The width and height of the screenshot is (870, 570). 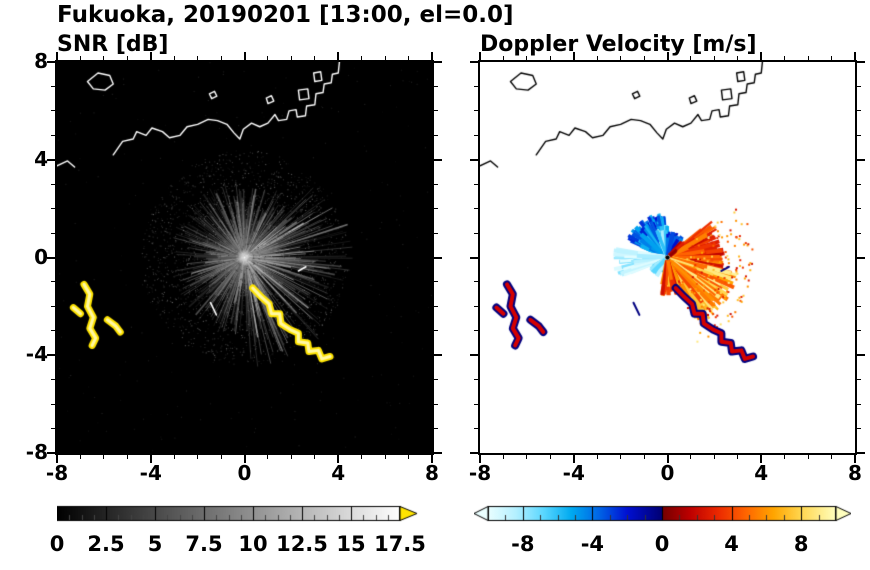 I want to click on velocity-colorbar-label: 0, so click(x=662, y=544).